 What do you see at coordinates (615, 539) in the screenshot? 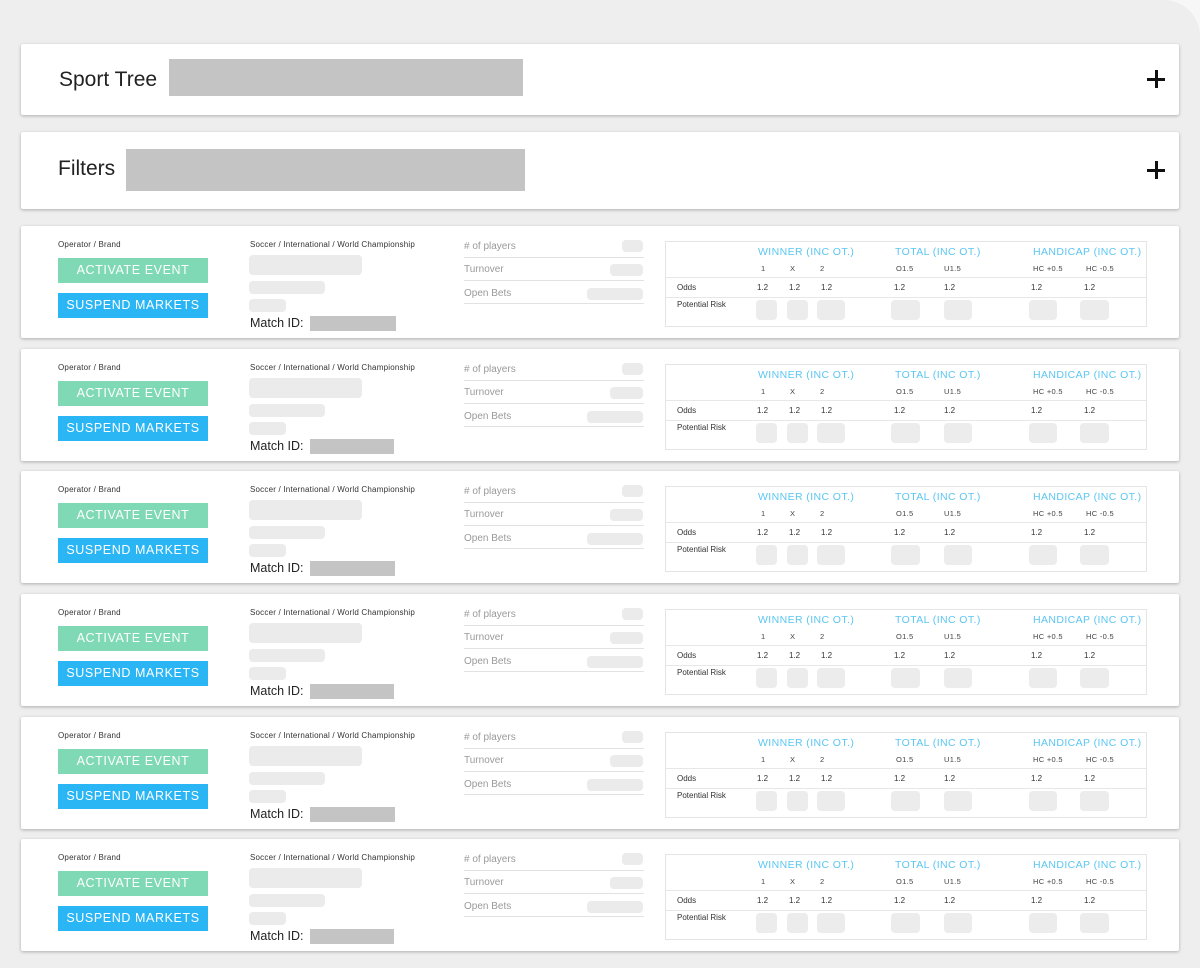
I see `open-bets-value` at bounding box center [615, 539].